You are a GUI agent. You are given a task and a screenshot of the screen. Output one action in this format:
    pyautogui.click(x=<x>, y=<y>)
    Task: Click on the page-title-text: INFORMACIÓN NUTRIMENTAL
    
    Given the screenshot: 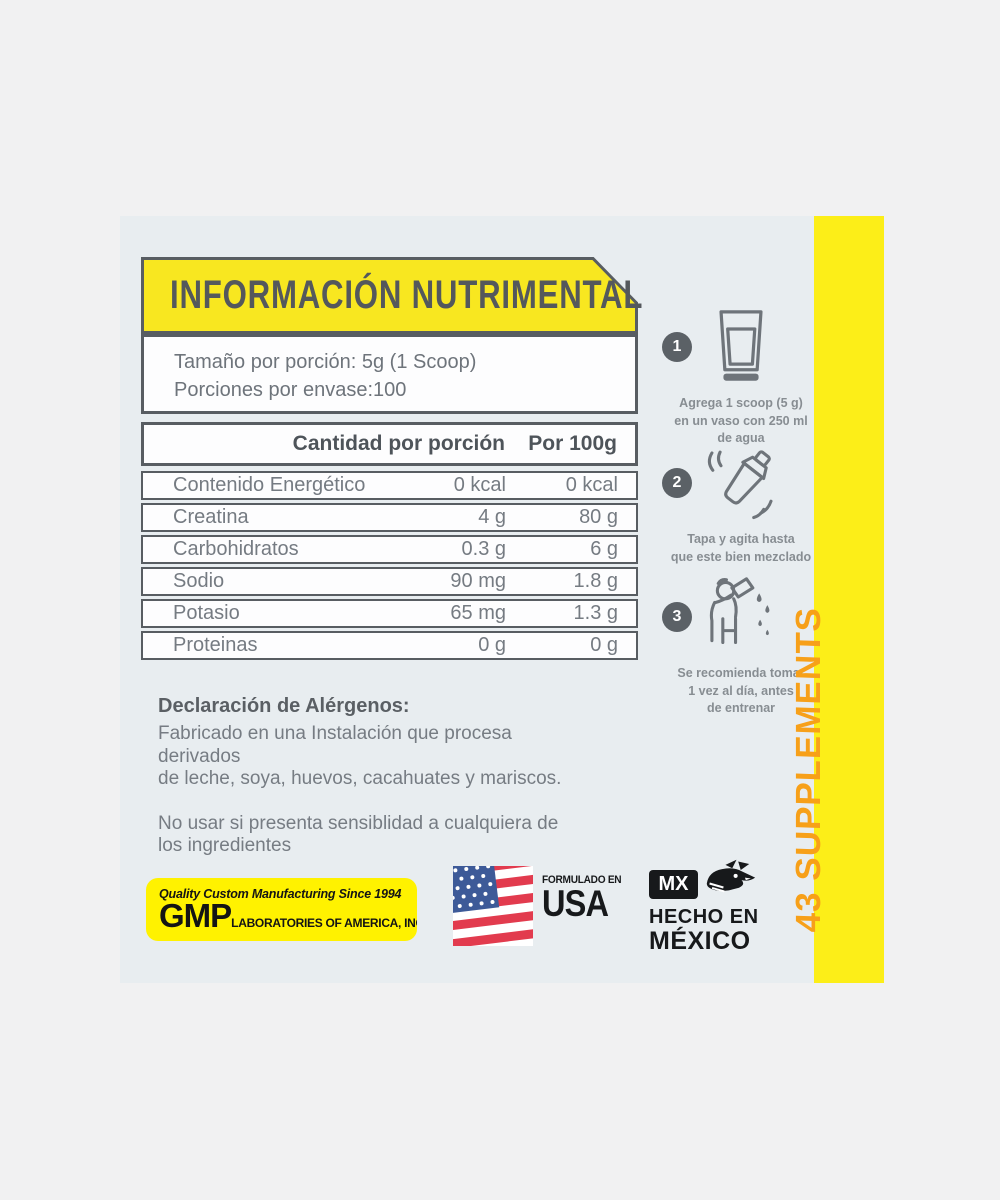 What is the action you would take?
    pyautogui.click(x=407, y=295)
    